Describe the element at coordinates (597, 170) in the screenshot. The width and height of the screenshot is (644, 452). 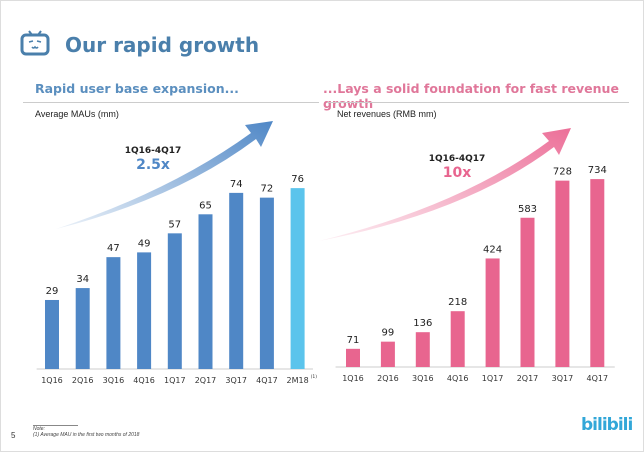
I see `right-value-label: 734` at that location.